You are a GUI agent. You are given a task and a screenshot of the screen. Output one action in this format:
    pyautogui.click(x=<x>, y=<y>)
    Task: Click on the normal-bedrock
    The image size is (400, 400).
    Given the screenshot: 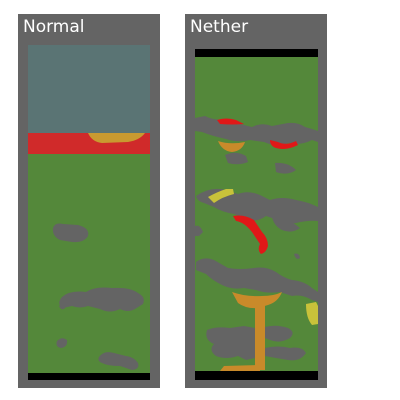 What is the action you would take?
    pyautogui.click(x=89, y=376)
    